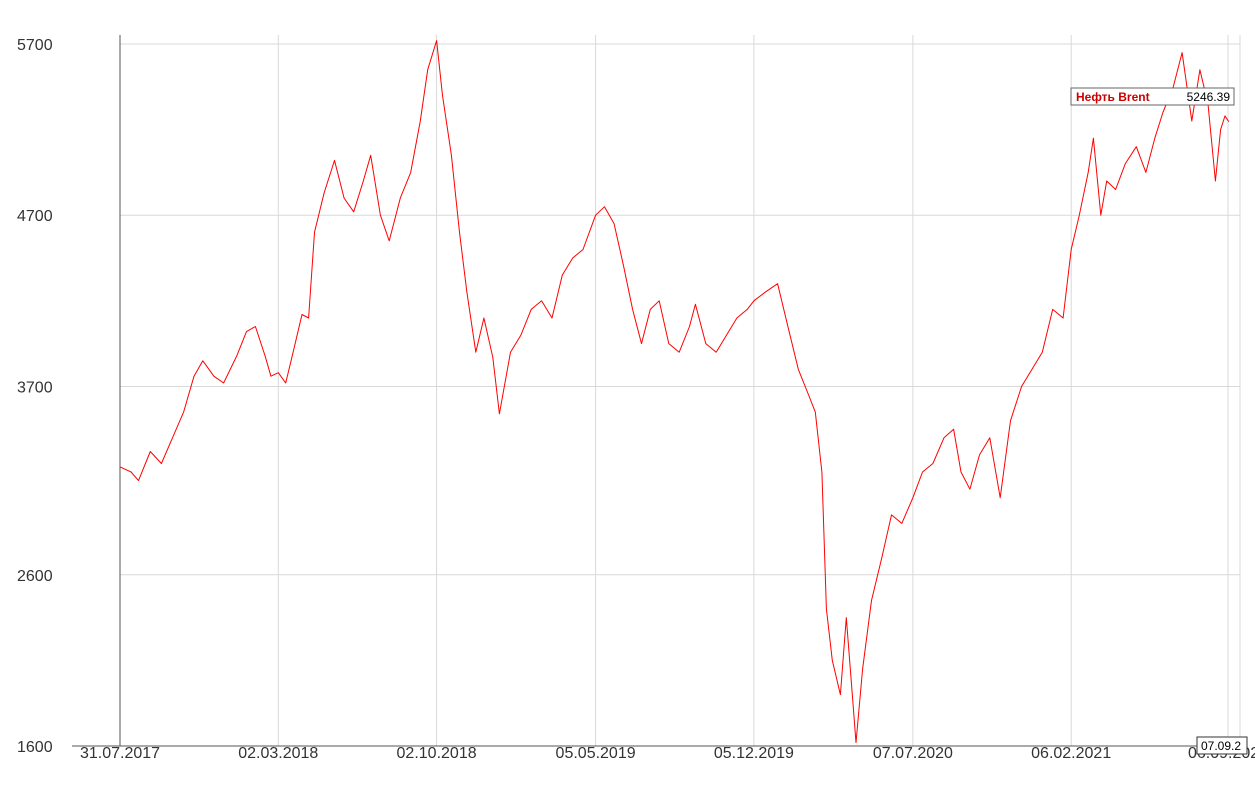 The image size is (1255, 806). I want to click on y-tick-label: 5700, so click(35, 45).